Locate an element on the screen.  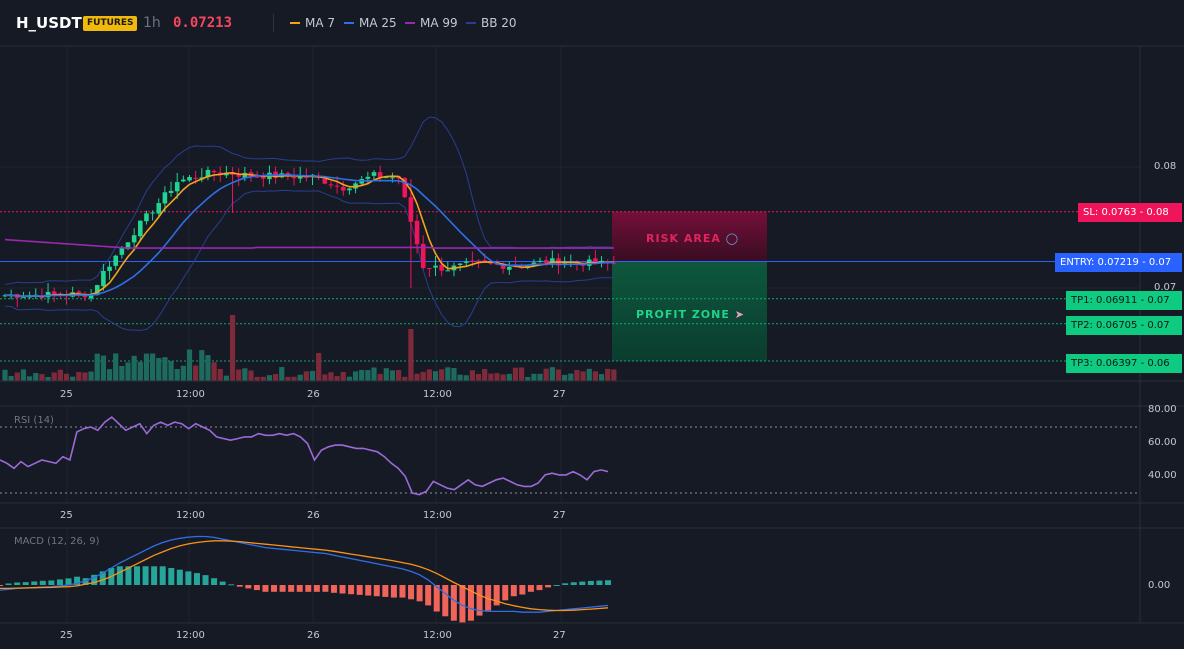
timeframe-label: 1h is located at coordinates (152, 23).